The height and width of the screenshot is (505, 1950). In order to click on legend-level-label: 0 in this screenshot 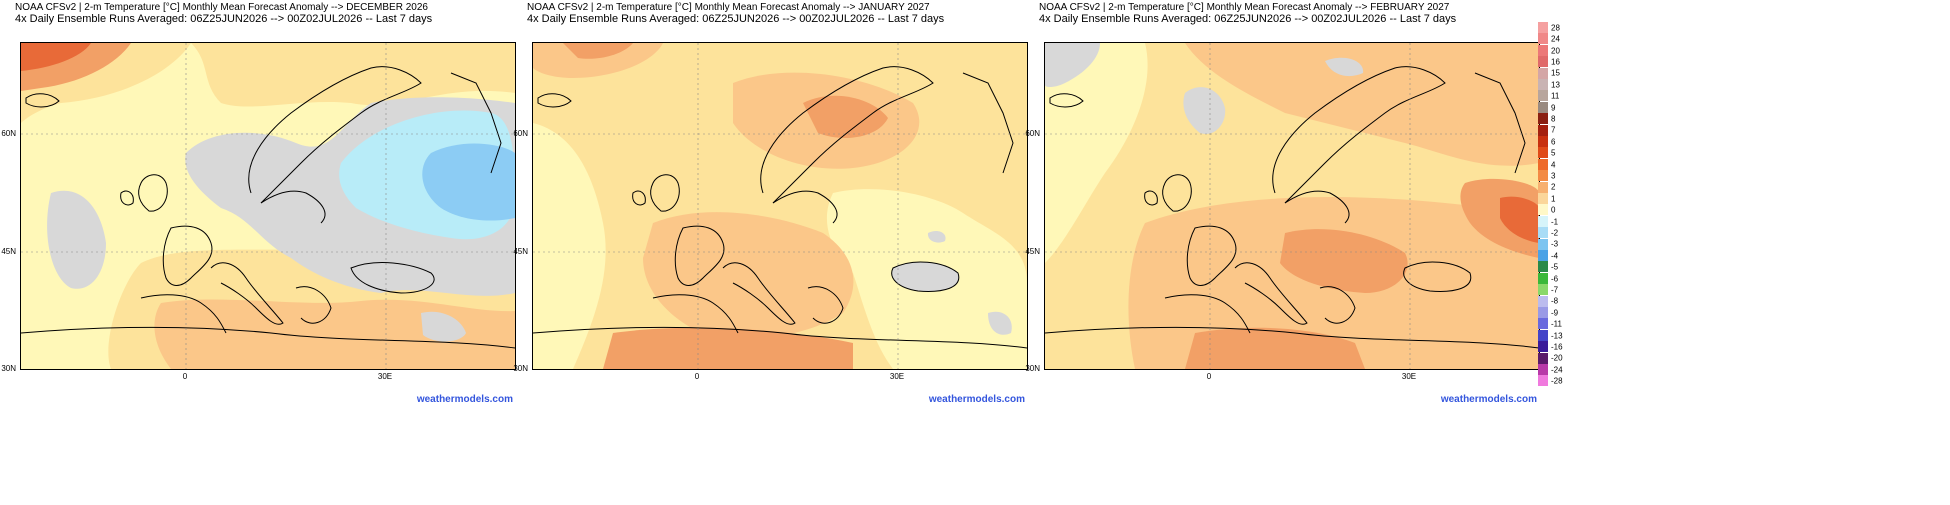, I will do `click(1553, 210)`.